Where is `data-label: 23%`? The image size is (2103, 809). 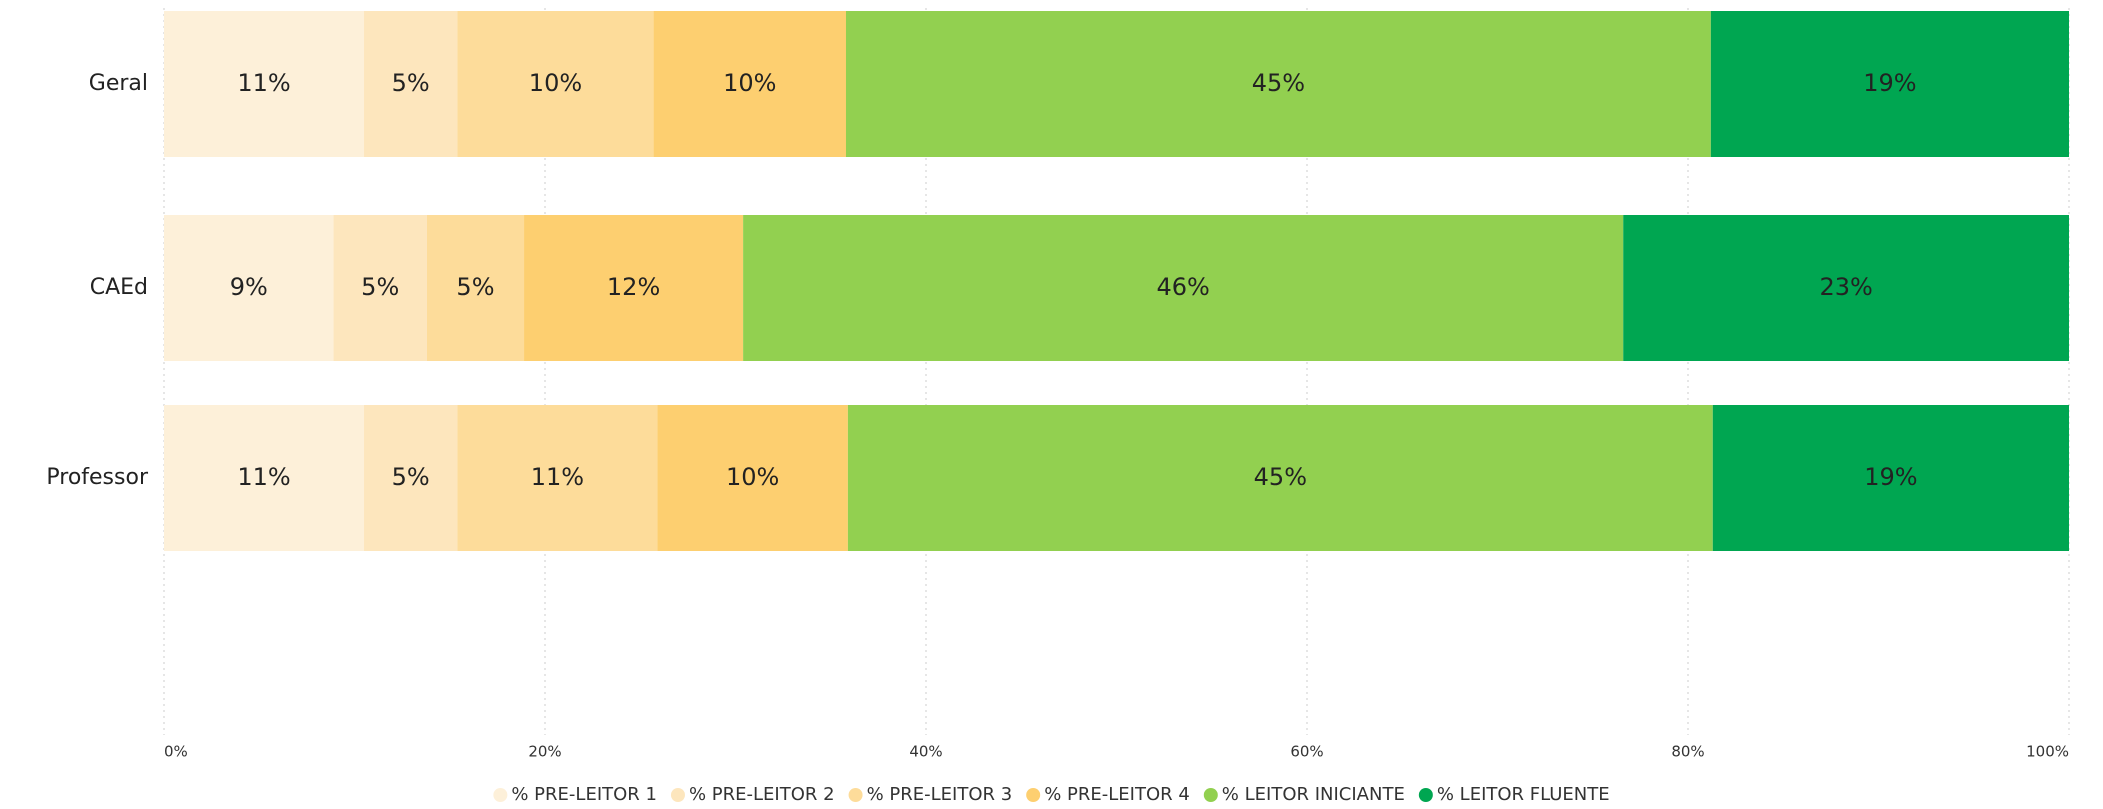 data-label: 23% is located at coordinates (1845, 287).